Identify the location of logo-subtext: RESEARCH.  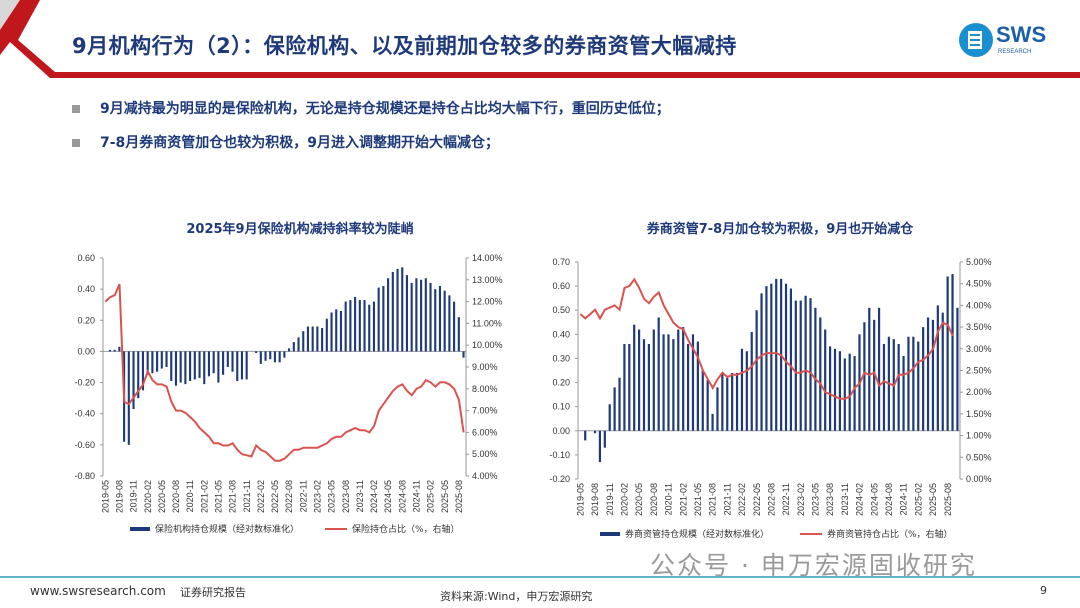
(1015, 52).